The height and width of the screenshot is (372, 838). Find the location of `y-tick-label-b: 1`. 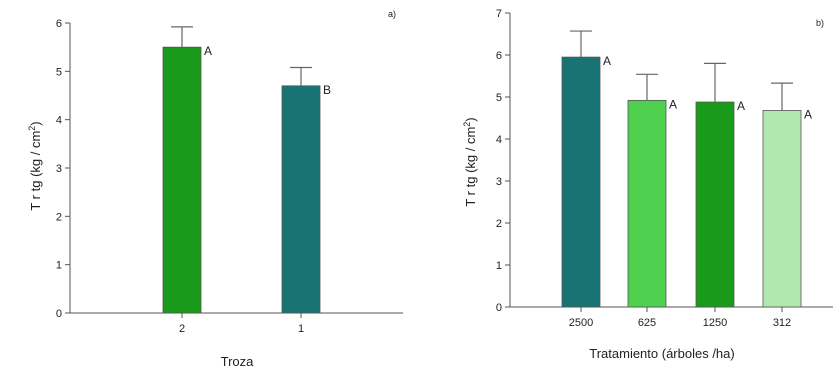

y-tick-label-b: 1 is located at coordinates (499, 266).